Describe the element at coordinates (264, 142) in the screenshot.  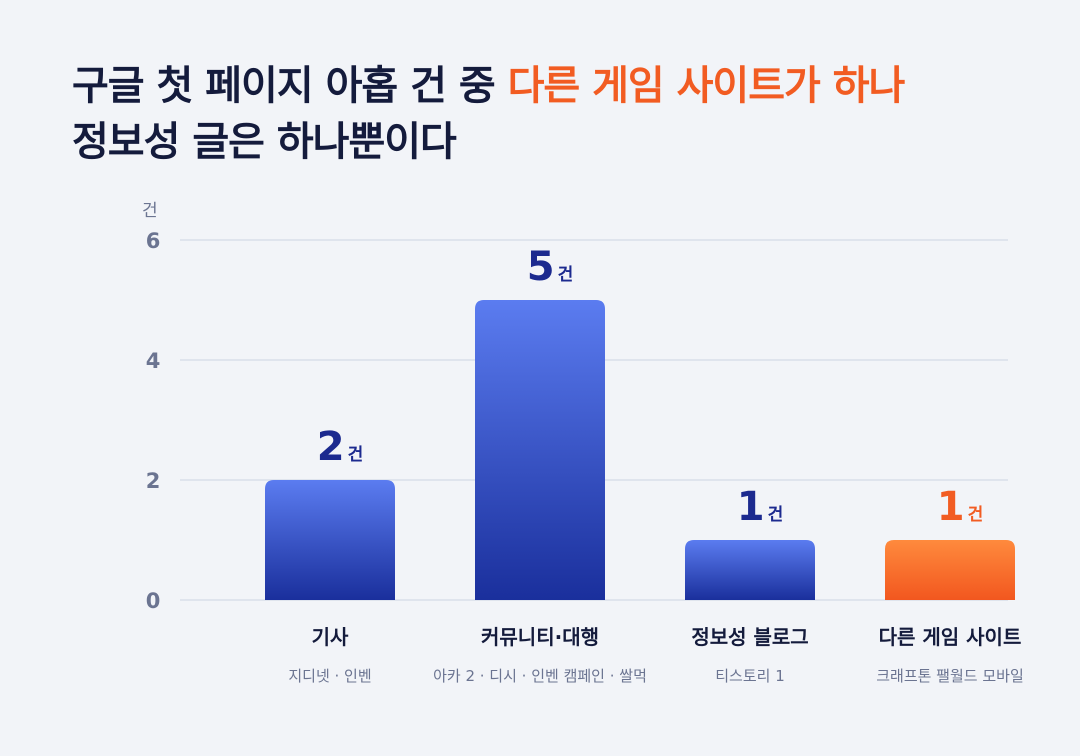
I see `title-line-2: 정보성 글은 하나뿐이다` at that location.